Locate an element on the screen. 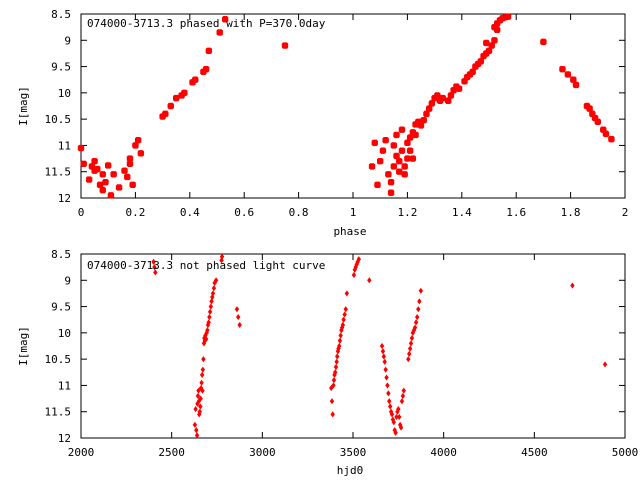 The height and width of the screenshot is (480, 640). light-curve-x-tick-label: 3500 is located at coordinates (353, 452).